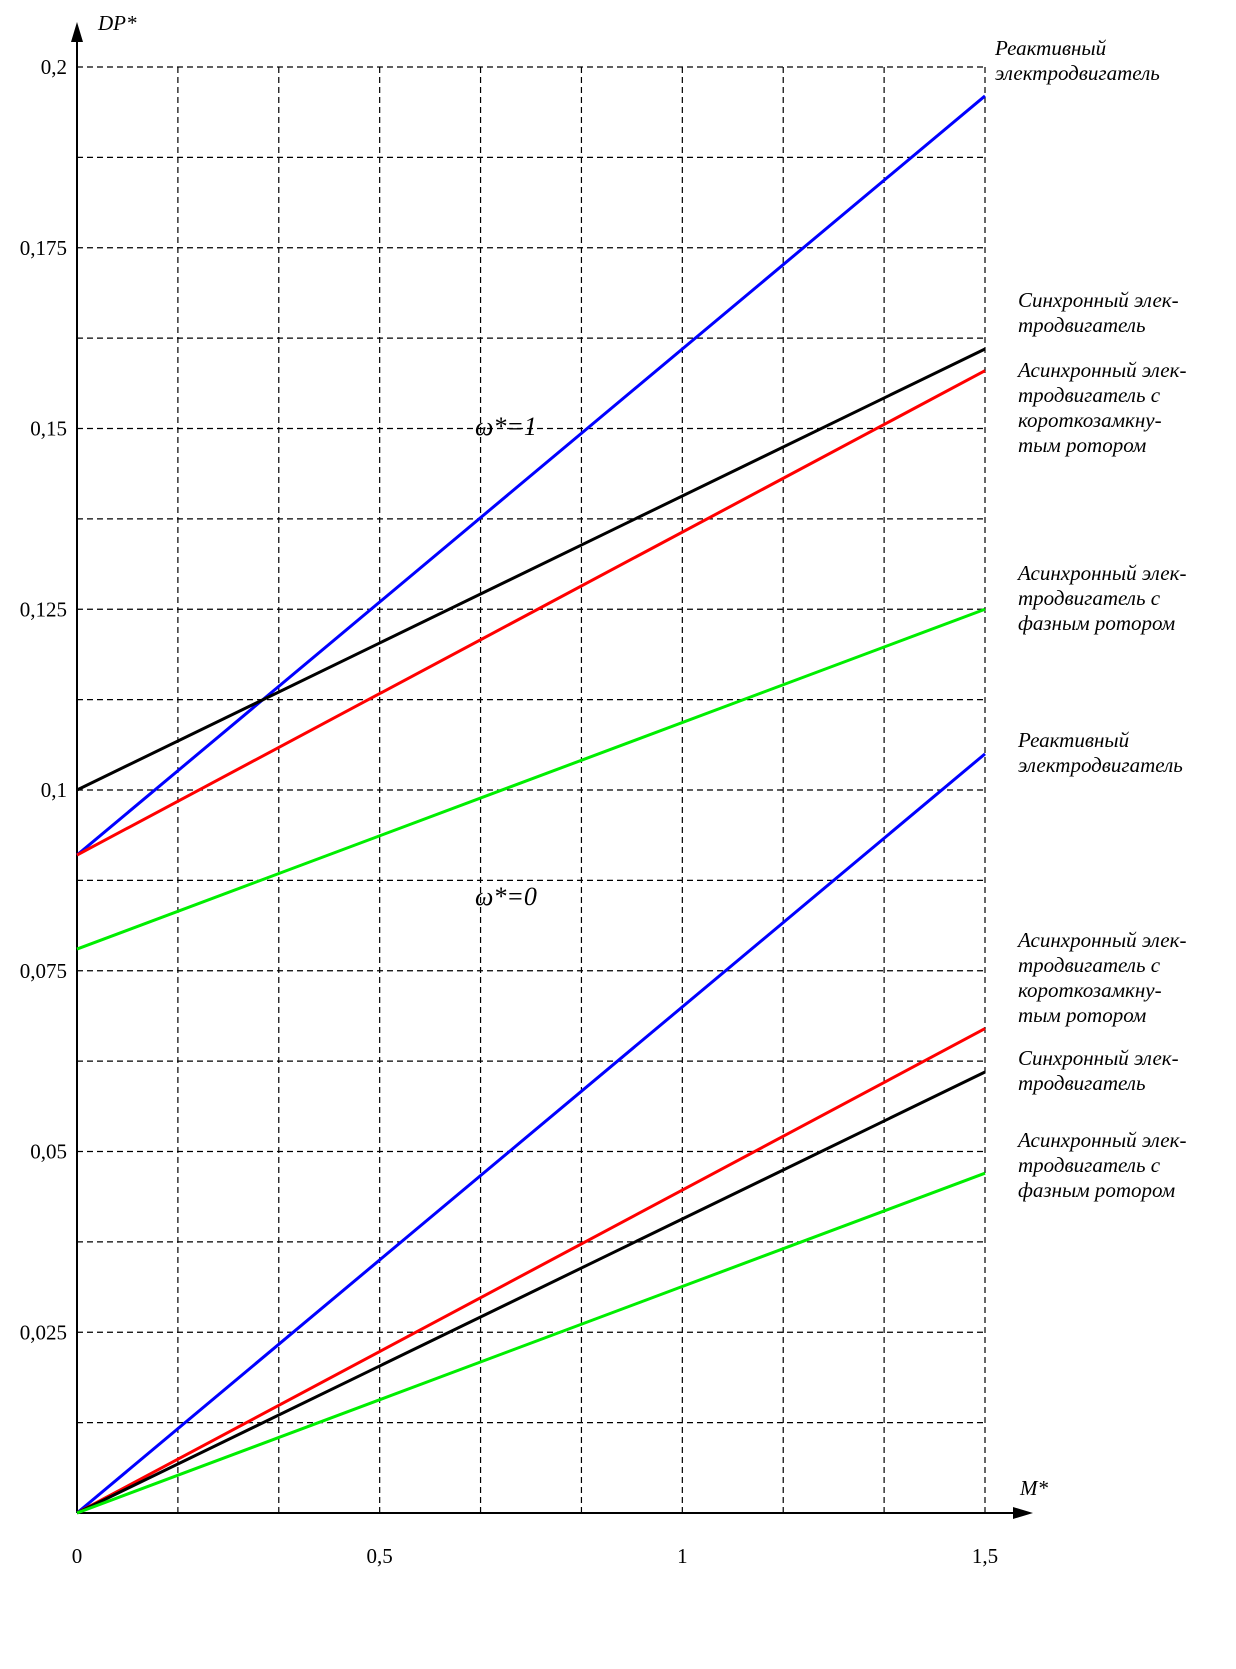  I want to click on y-tick-label: 0,175, so click(43, 248).